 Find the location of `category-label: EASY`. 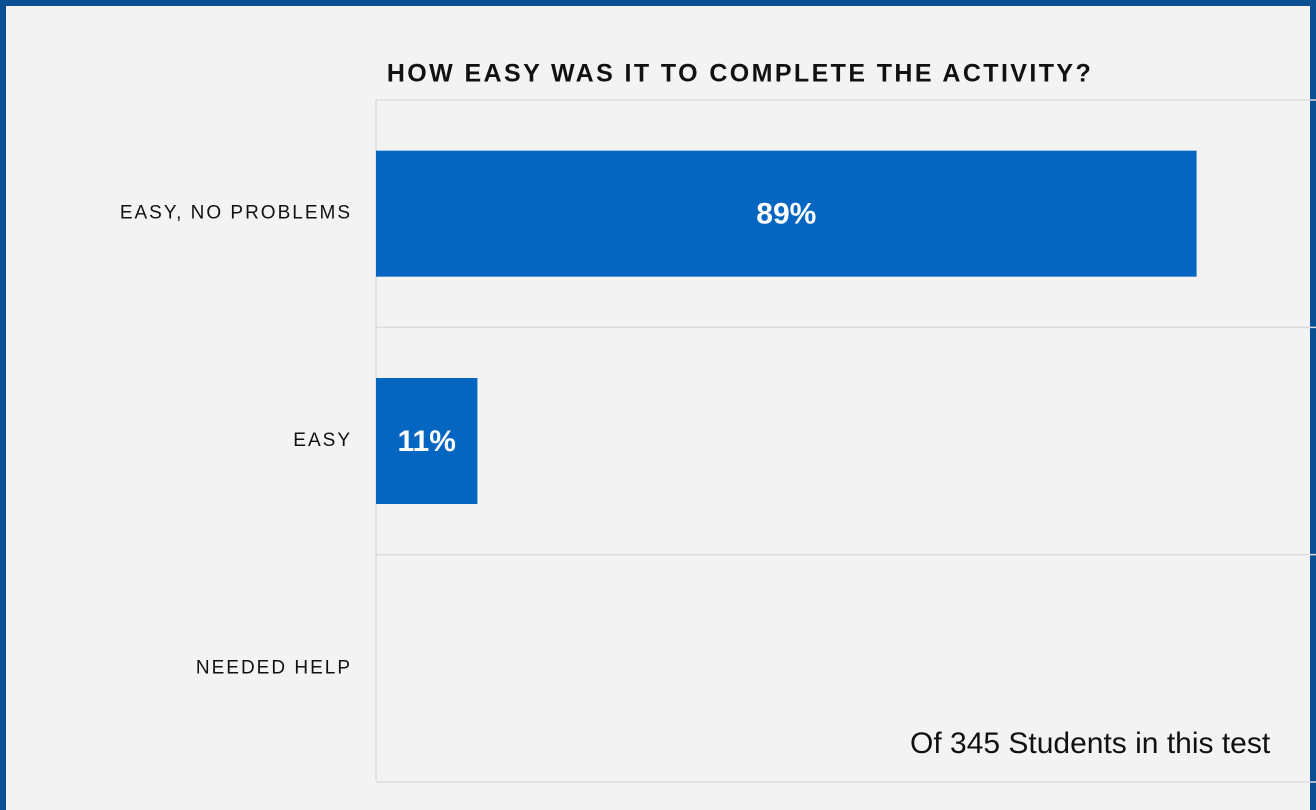

category-label: EASY is located at coordinates (322, 440).